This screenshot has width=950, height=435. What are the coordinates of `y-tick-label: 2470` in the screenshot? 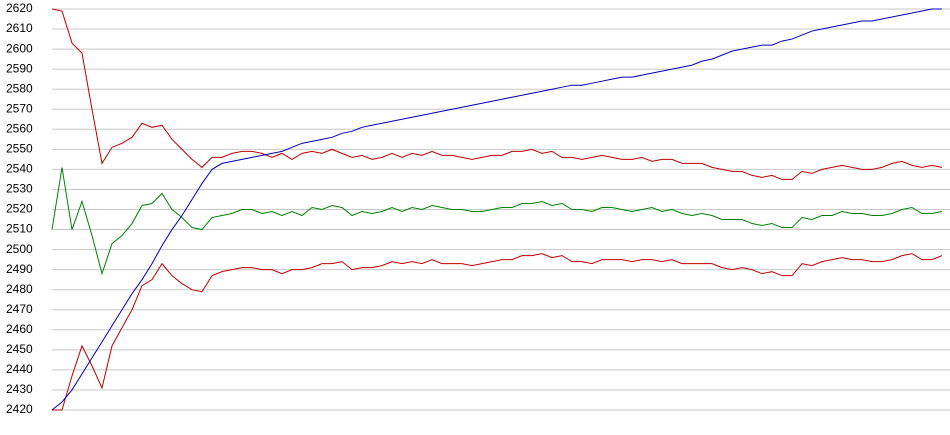 It's located at (19, 309).